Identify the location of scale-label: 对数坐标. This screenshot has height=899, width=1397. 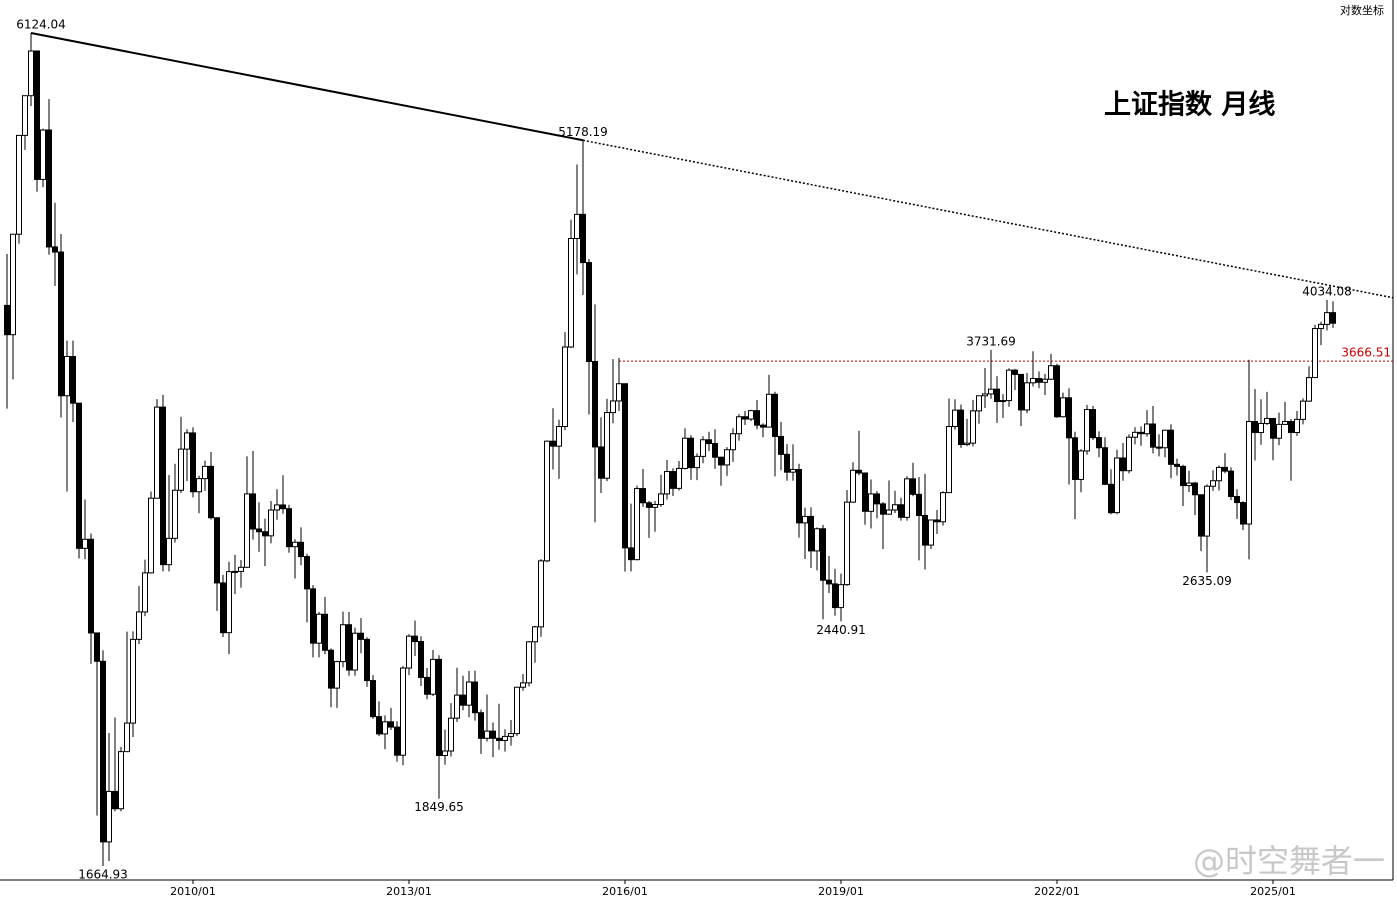
(1362, 10).